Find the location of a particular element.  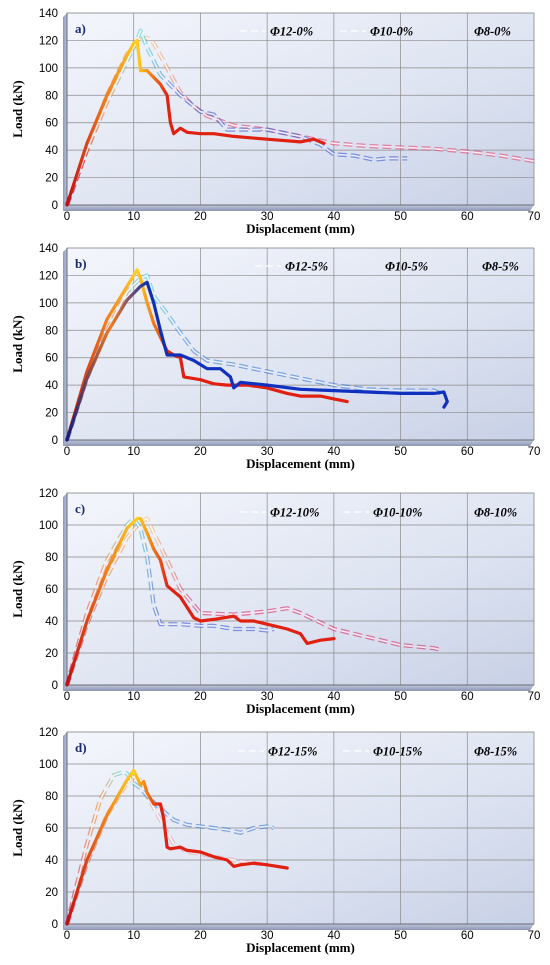

legend-label: Φ8-0% is located at coordinates (492, 32).